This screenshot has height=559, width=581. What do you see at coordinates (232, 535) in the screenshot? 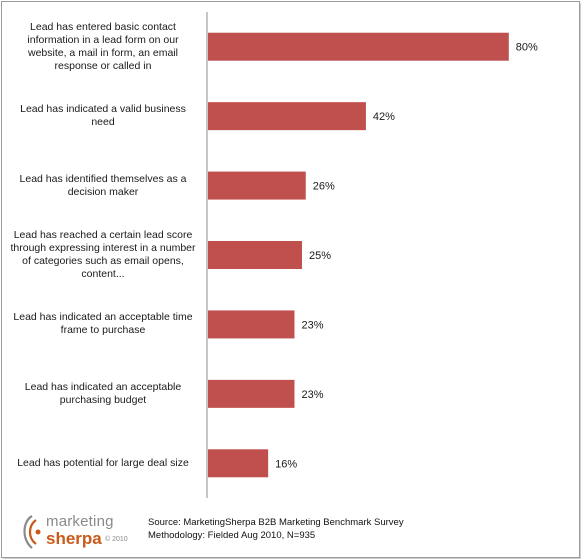
I see `methodology-line: Methodology: Fielded Aug 2010, N=935` at bounding box center [232, 535].